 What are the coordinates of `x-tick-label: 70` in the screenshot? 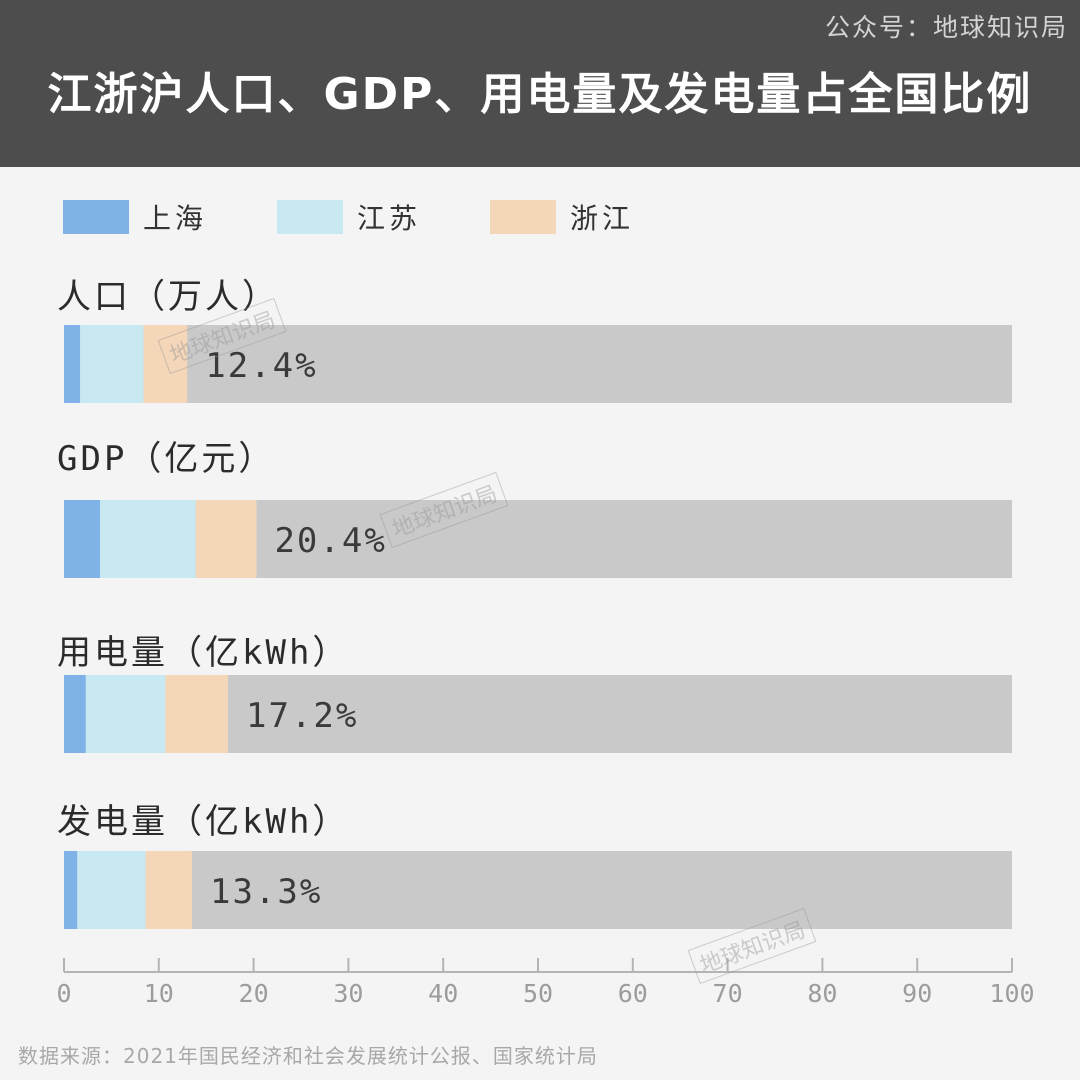 It's located at (728, 993).